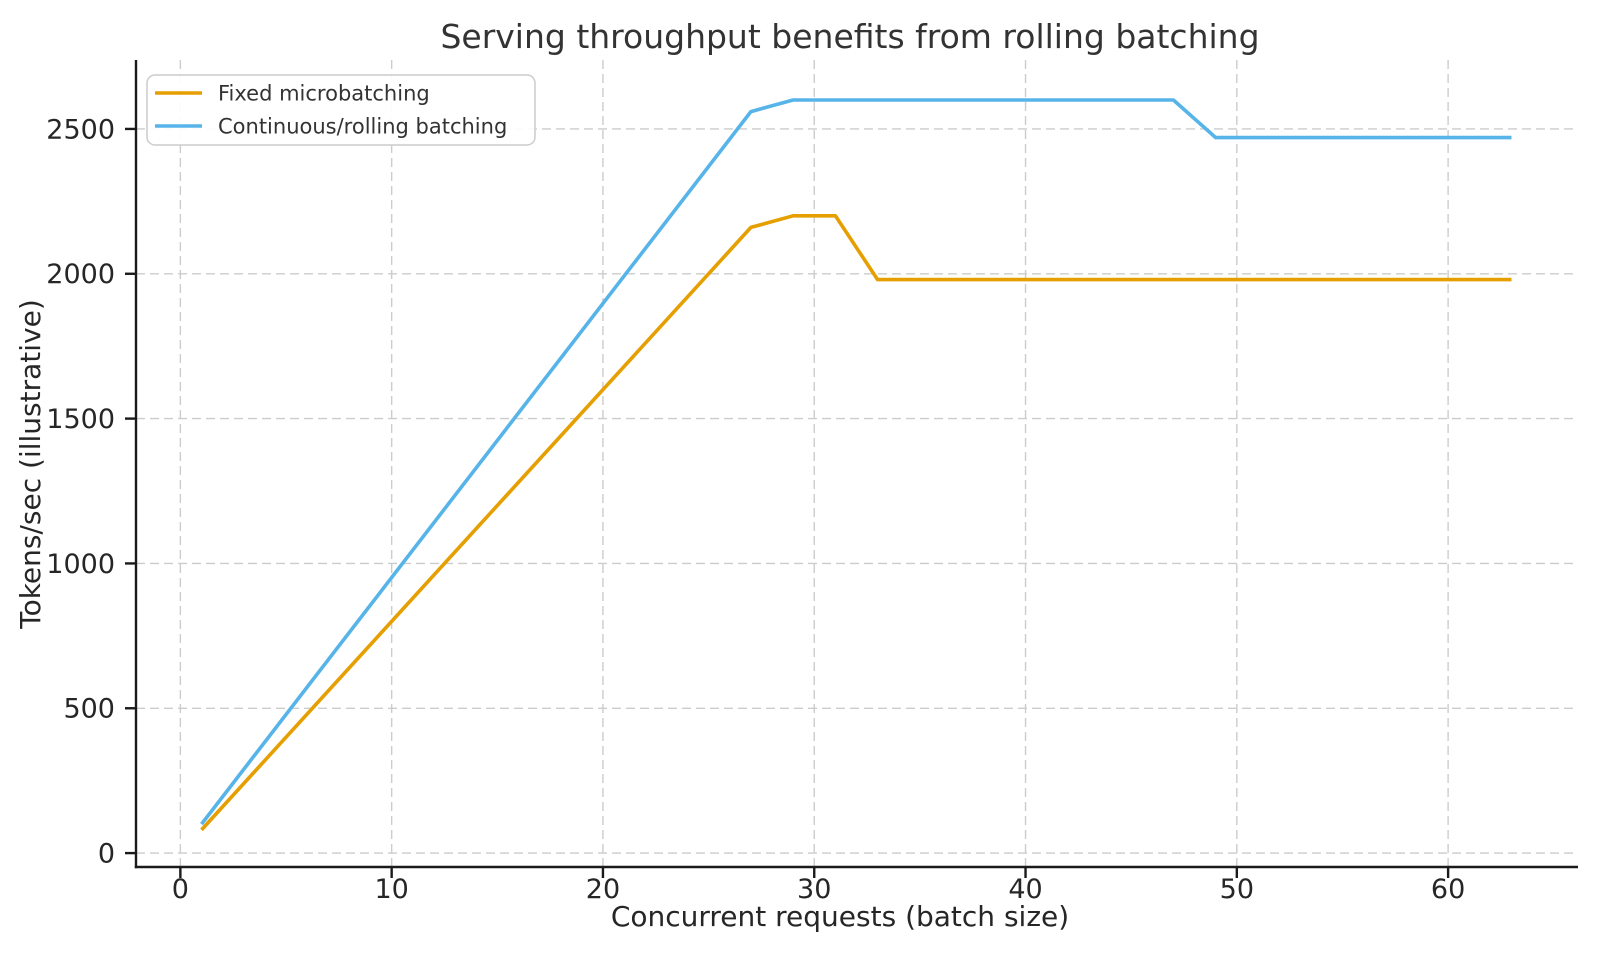 The height and width of the screenshot is (960, 1600). I want to click on x-tick-label: 30, so click(814, 889).